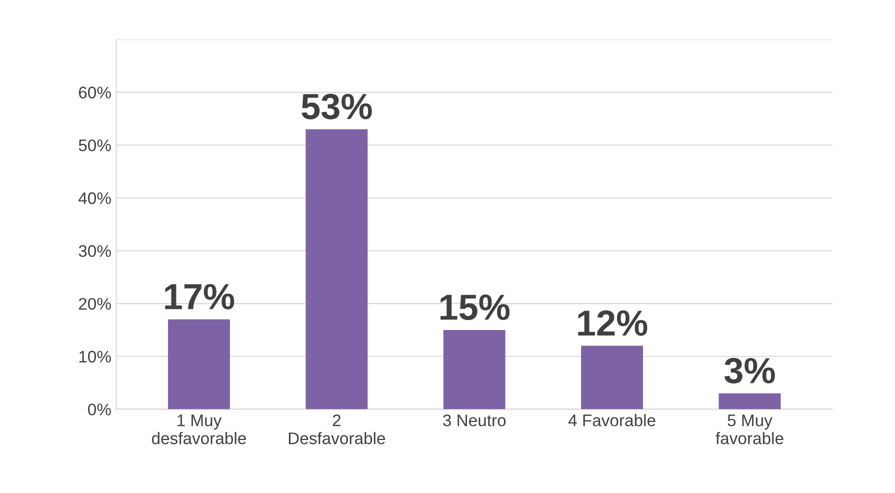 This screenshot has height=493, width=895. I want to click on data-label: 15%, so click(475, 307).